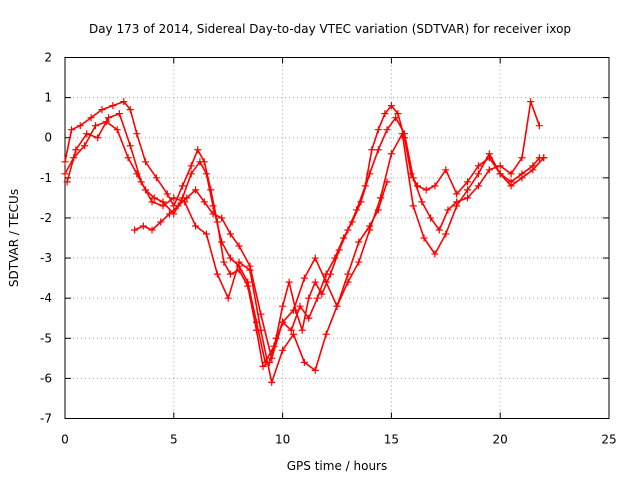  I want to click on x-tick-label: 5, so click(174, 440).